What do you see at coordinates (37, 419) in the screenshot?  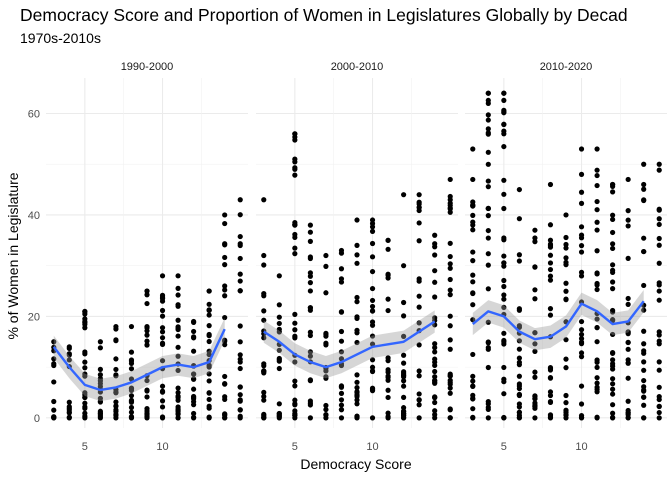 I see `y-tick-label: 0` at bounding box center [37, 419].